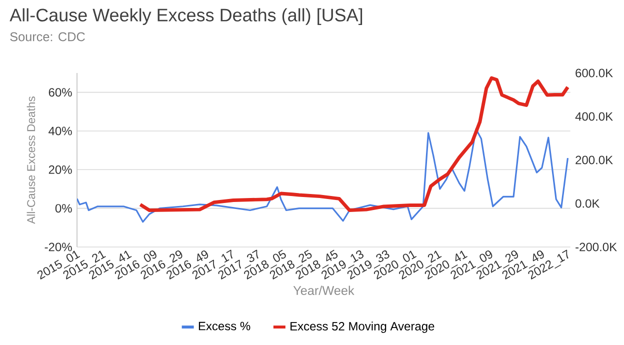 The image size is (624, 345). What do you see at coordinates (31, 160) in the screenshot?
I see `y-axis-title: All-Cause Excess Deaths` at bounding box center [31, 160].